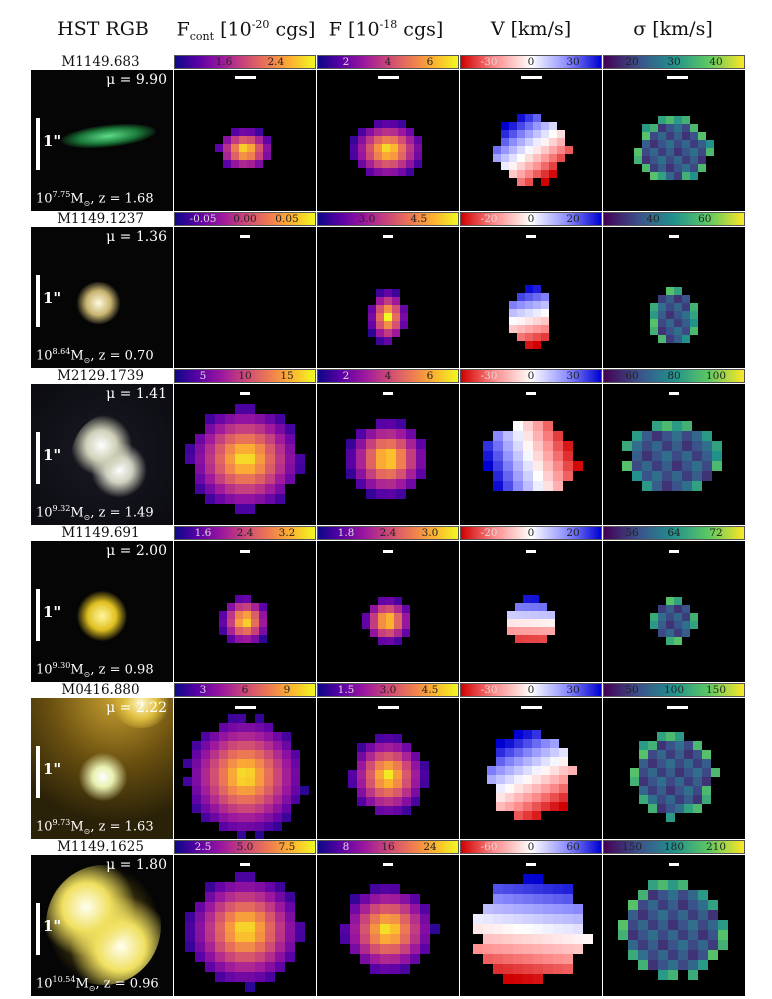 This screenshot has height=999, width=772. Describe the element at coordinates (674, 925) in the screenshot. I see `dispersion-map-panel` at that location.